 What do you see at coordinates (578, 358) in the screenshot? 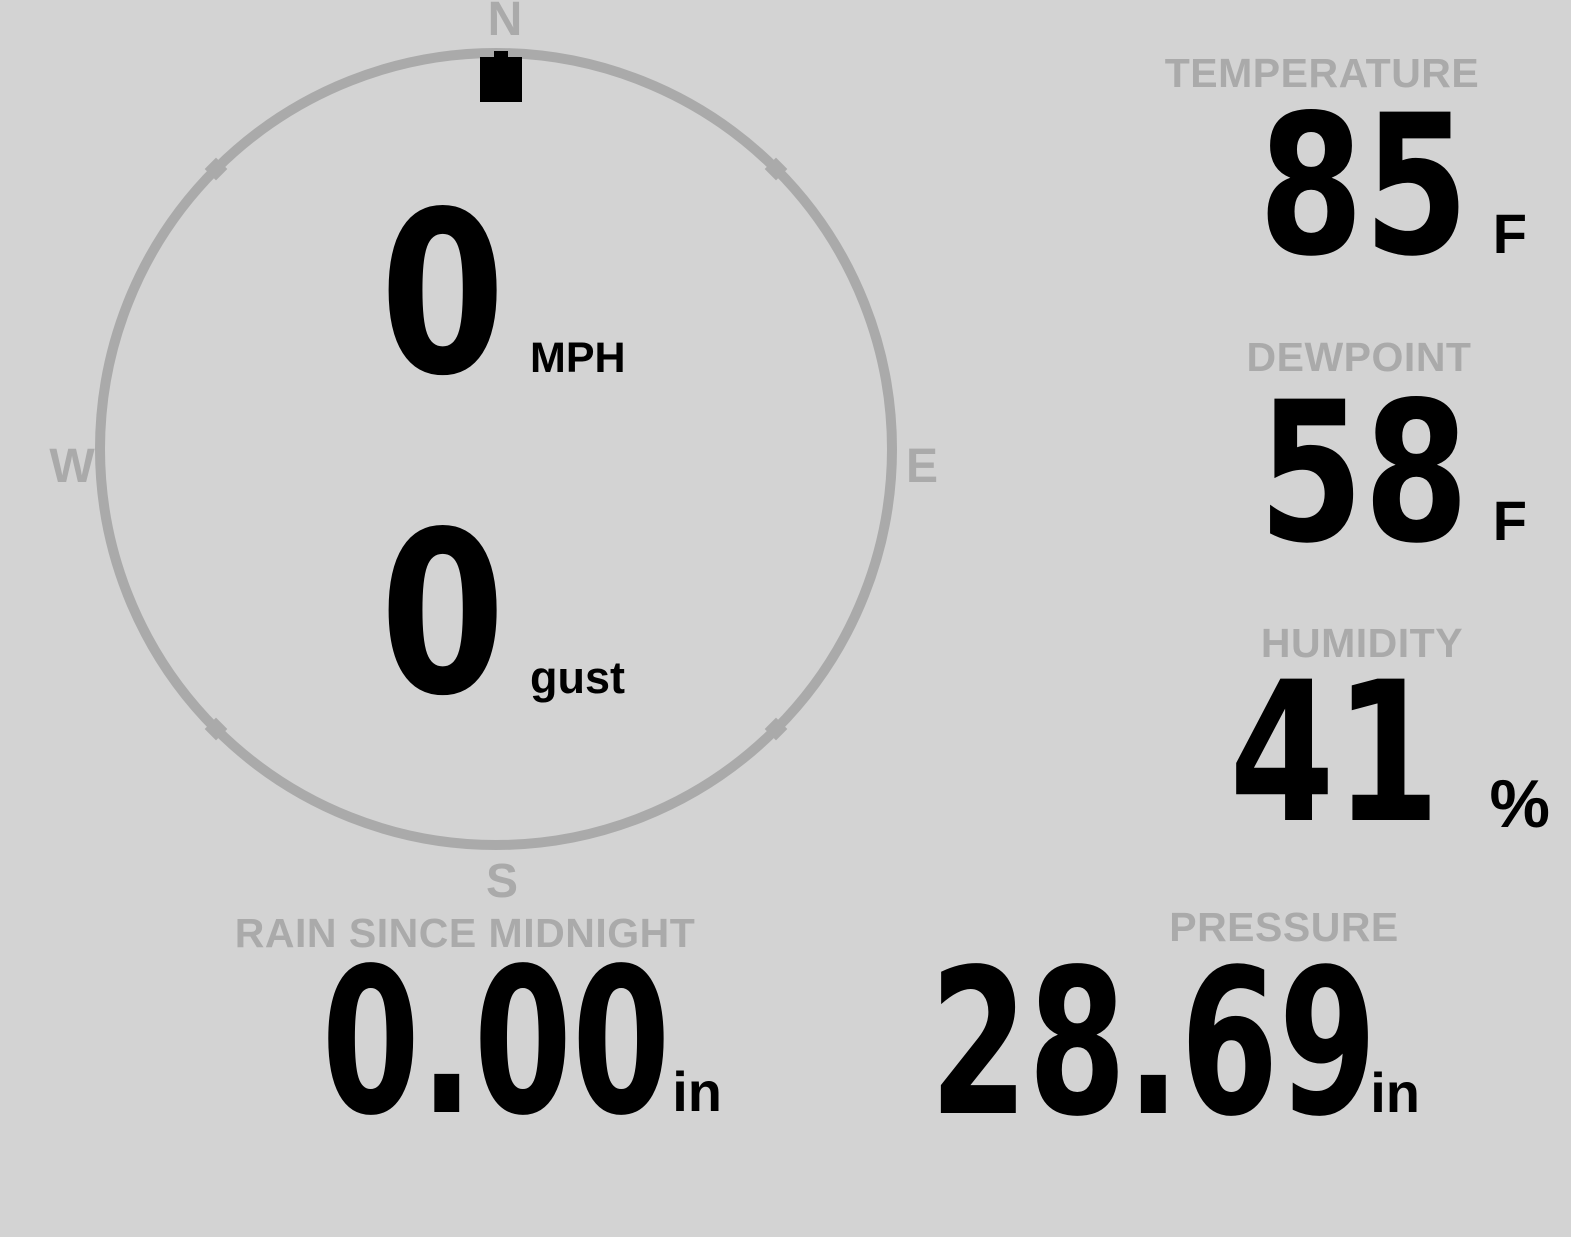
I see `wind-speed-unit: MPH` at bounding box center [578, 358].